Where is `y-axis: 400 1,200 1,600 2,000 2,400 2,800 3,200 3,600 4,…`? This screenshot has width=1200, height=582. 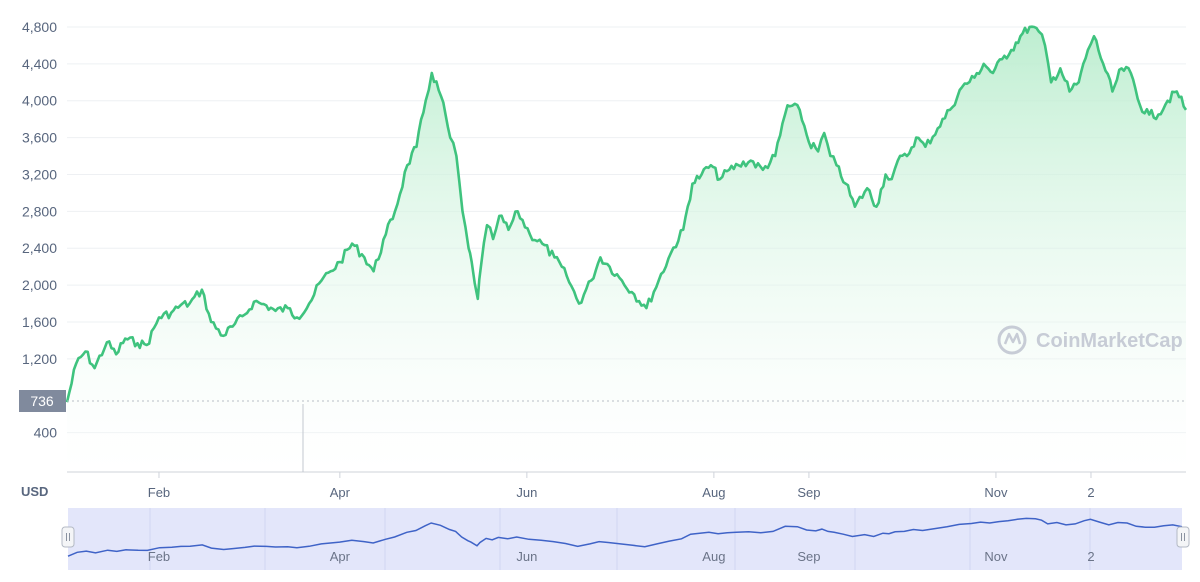 y-axis: 400 1,200 1,600 2,000 2,400 2,800 3,200 3,600 4,… is located at coordinates (39, 230).